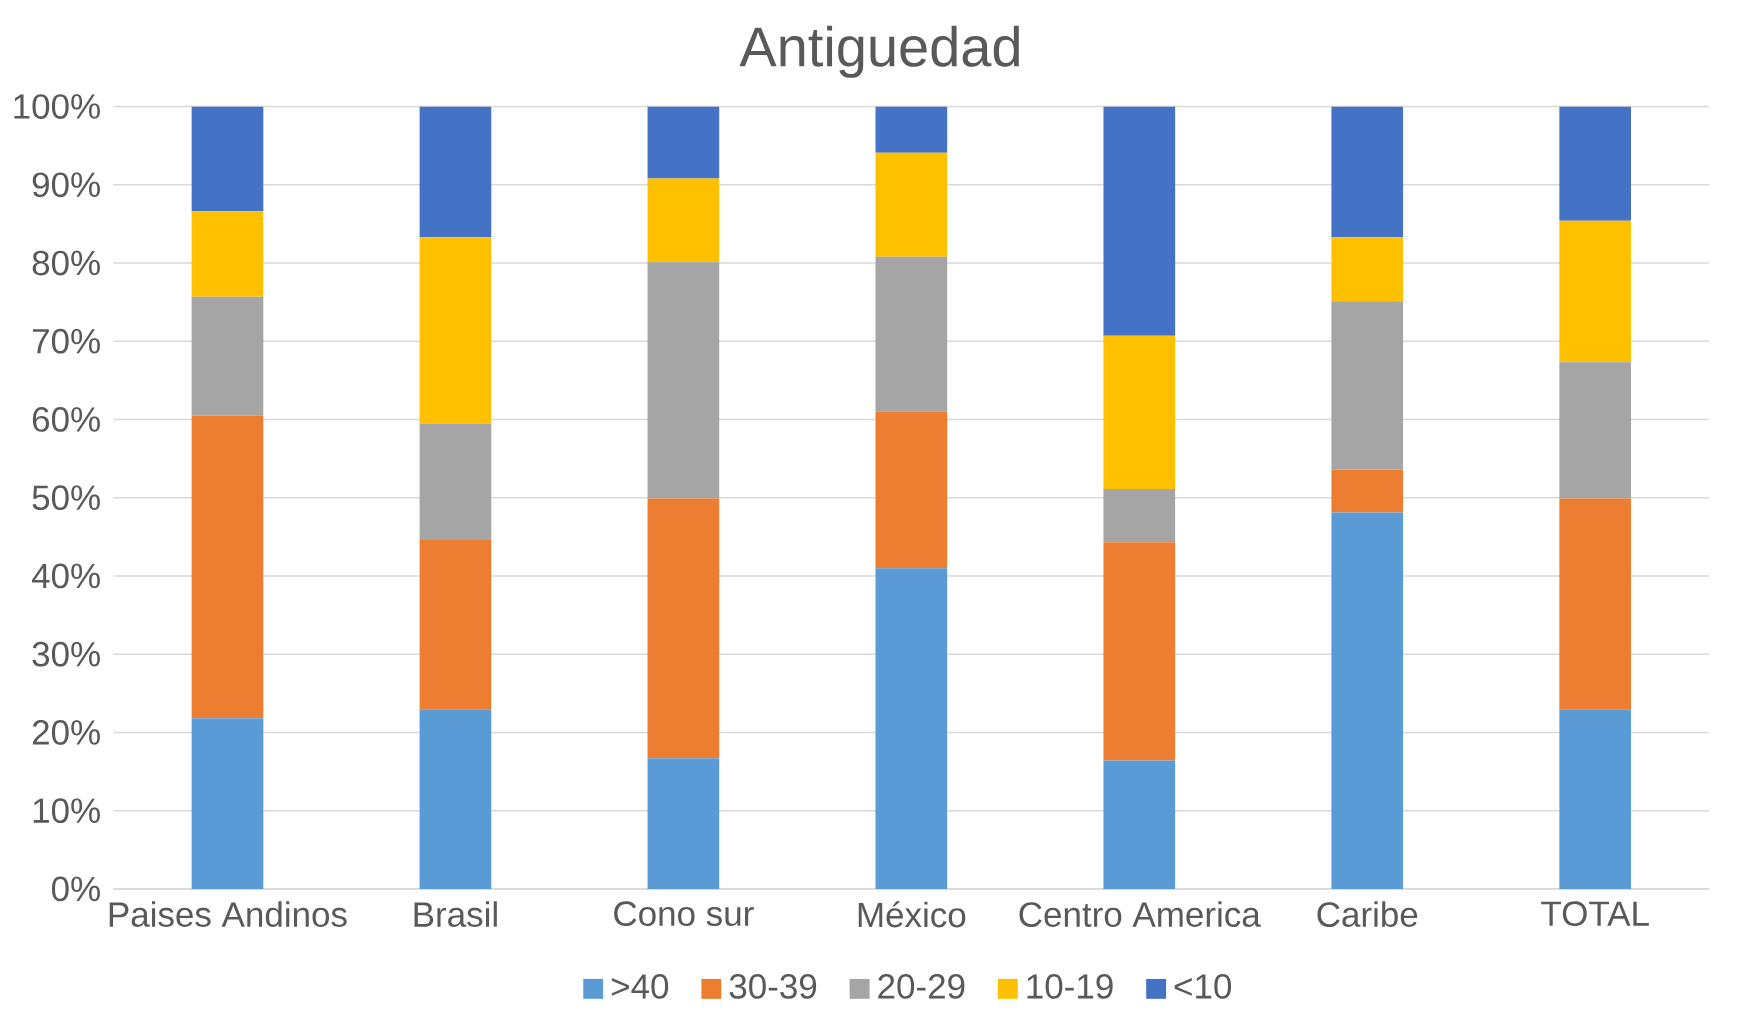  What do you see at coordinates (684, 914) in the screenshot?
I see `x-tick-label: Cono sur` at bounding box center [684, 914].